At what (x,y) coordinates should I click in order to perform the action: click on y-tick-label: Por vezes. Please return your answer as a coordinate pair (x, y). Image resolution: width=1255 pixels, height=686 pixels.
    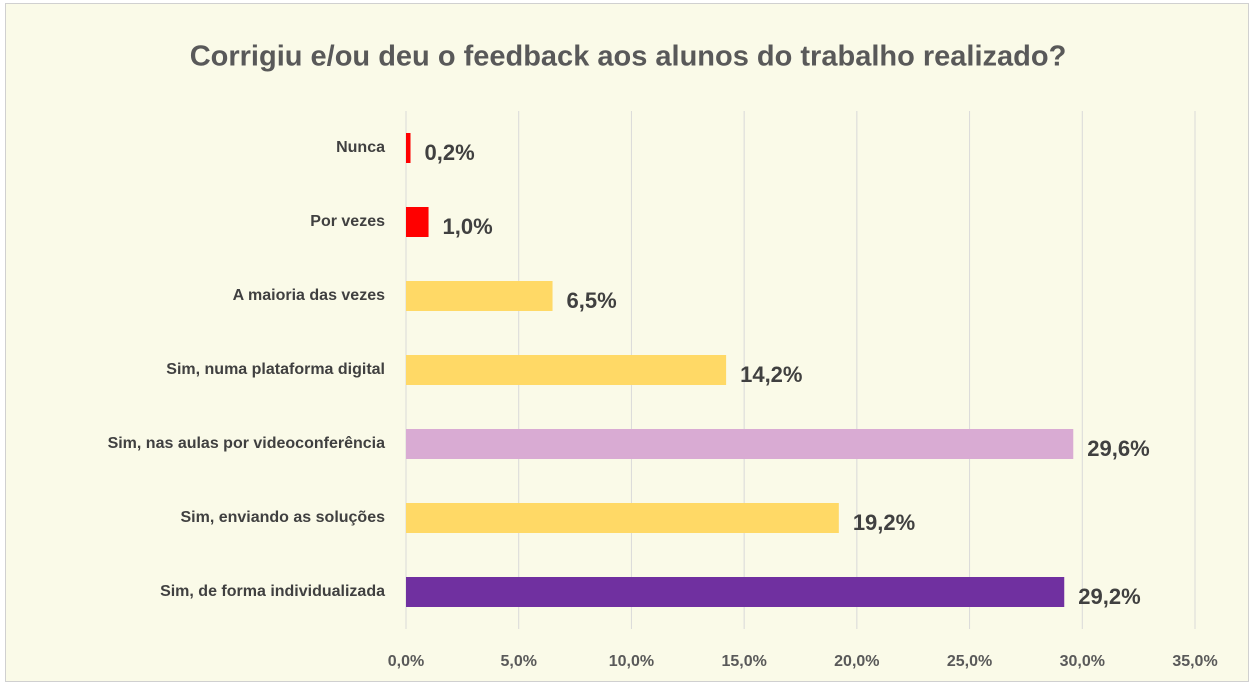
    Looking at the image, I should click on (347, 221).